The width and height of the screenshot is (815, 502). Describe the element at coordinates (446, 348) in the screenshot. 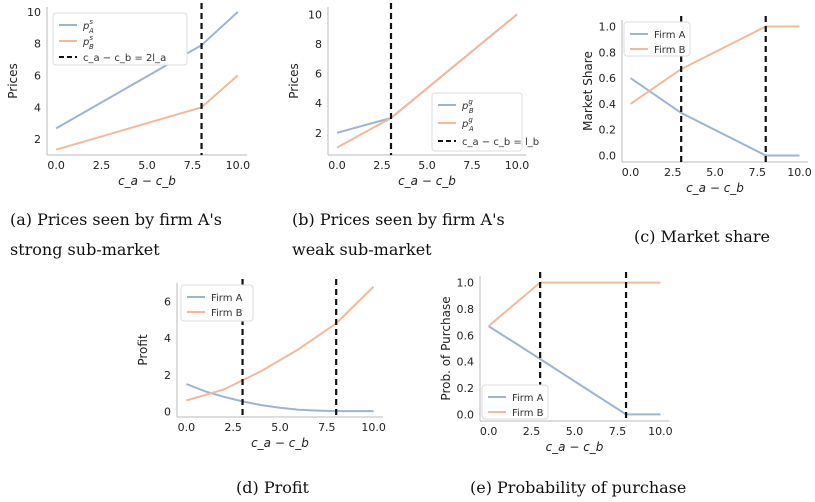

I see `y-axis-label: Prob. of Purchase` at that location.